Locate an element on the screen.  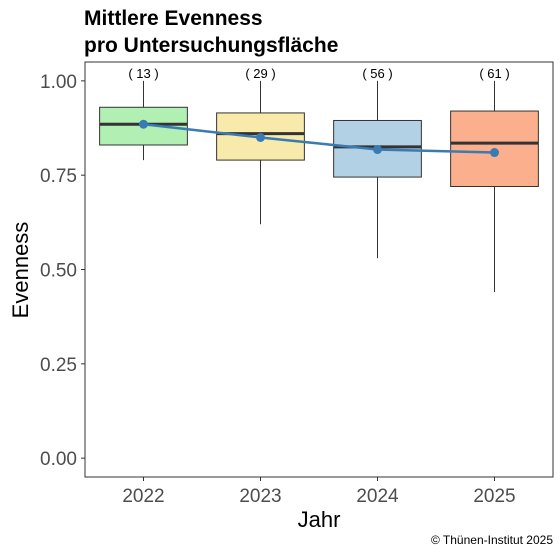
y-tick-label: 0.50 is located at coordinates (58, 271).